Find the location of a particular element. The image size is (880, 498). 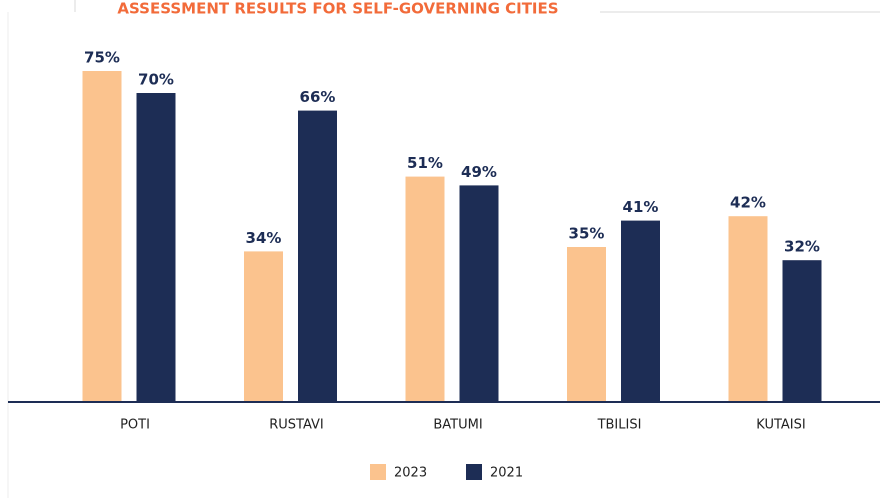

value-label: 49% is located at coordinates (479, 172).